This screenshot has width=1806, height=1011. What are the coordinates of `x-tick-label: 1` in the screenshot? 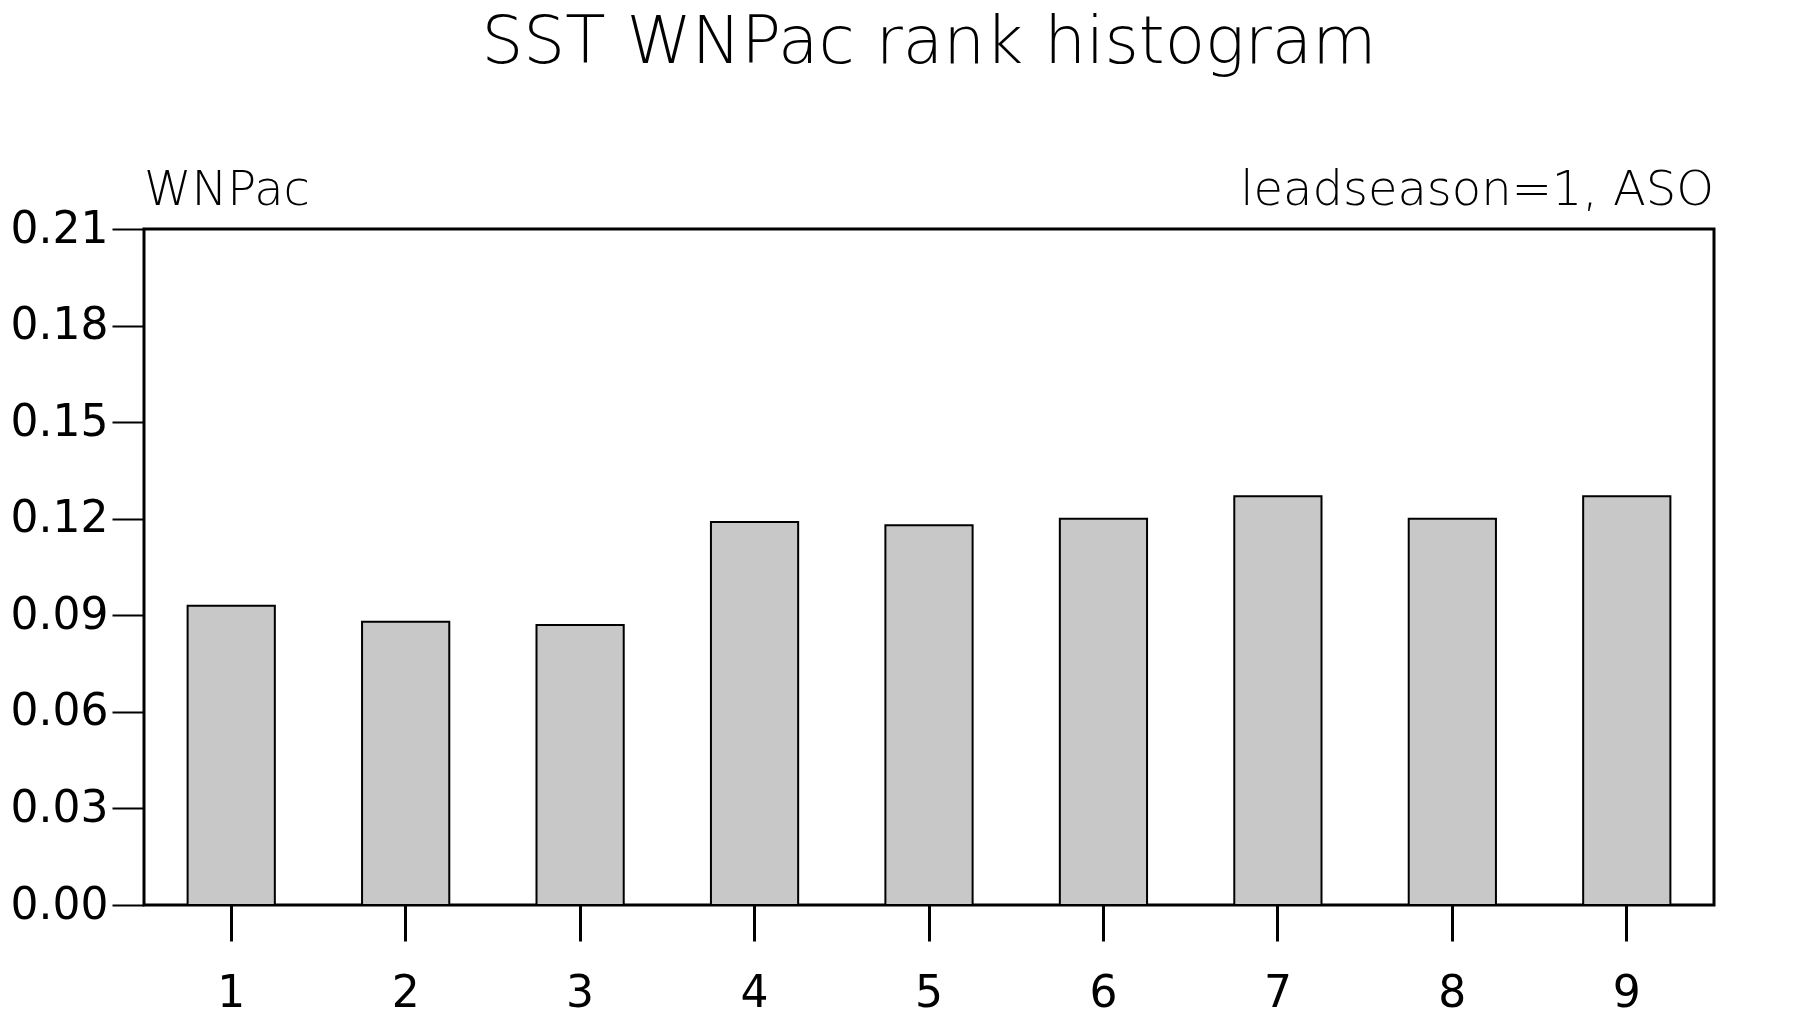 It's located at (231, 988).